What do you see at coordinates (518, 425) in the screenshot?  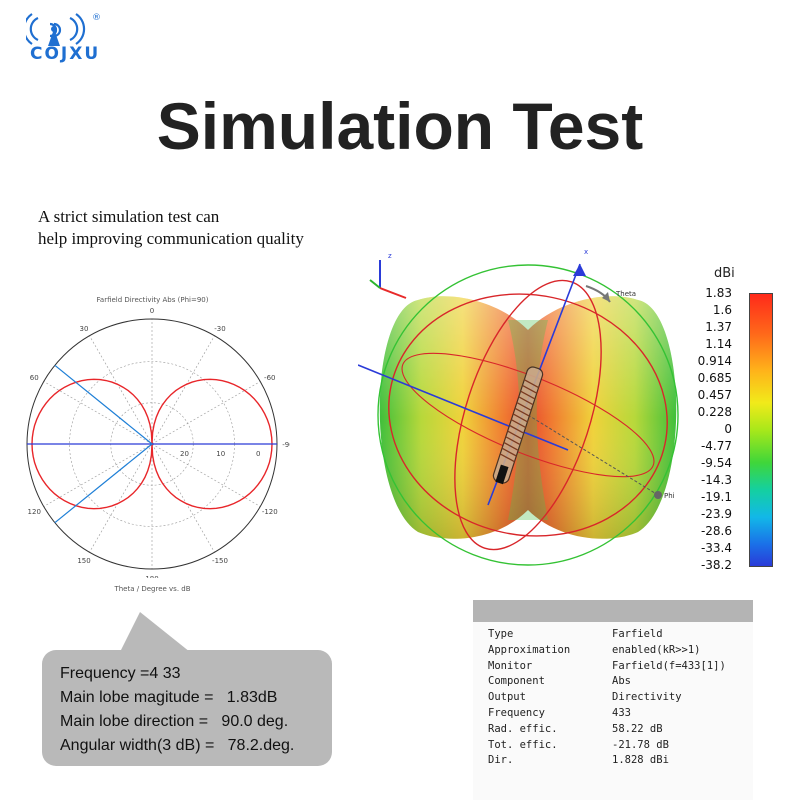 I see `antenna-coil-icon` at bounding box center [518, 425].